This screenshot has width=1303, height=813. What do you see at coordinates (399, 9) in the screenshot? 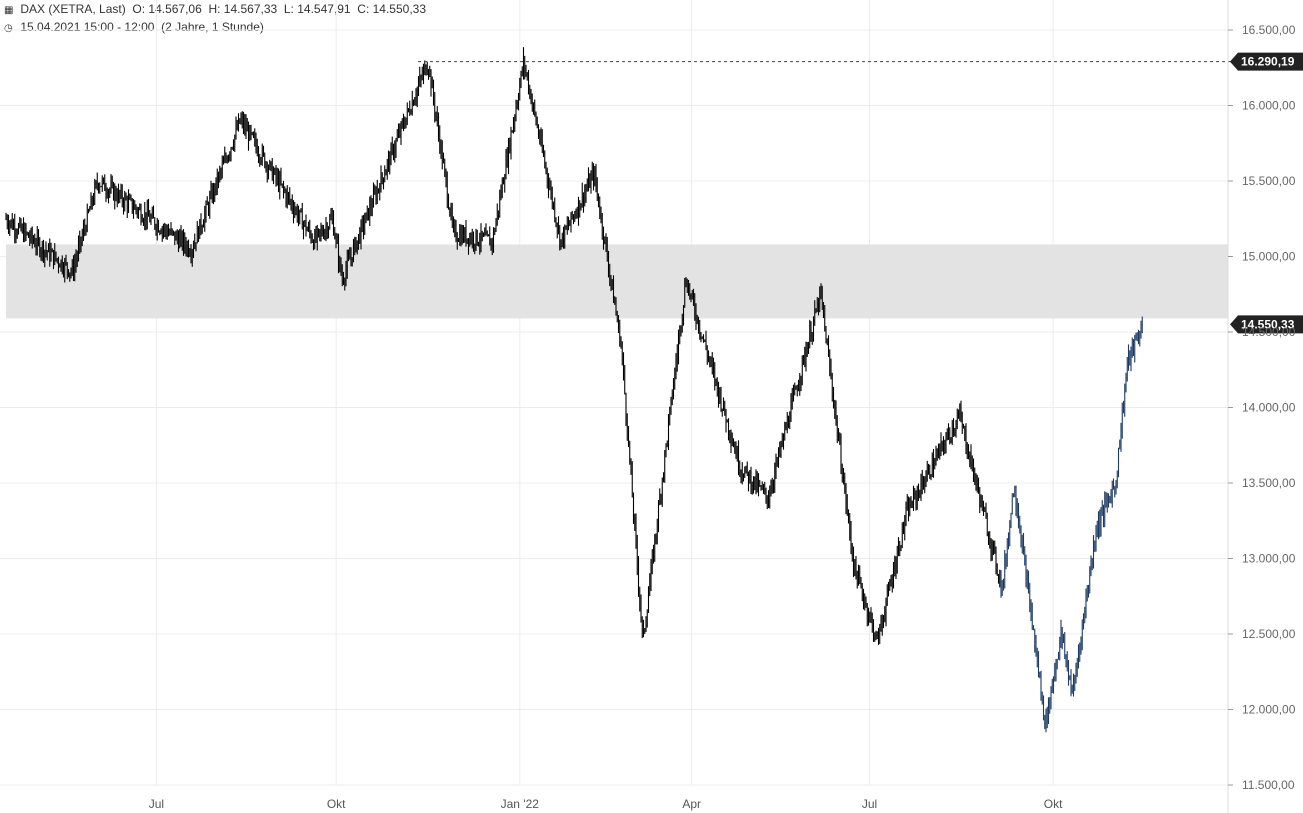
I see `close-value: 14.550,33` at bounding box center [399, 9].